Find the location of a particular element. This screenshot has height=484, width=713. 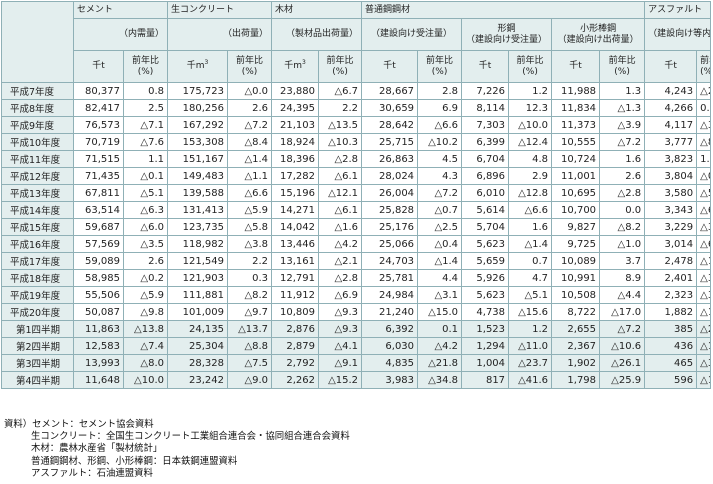

yoy-cell: 2.2 is located at coordinates (250, 261).